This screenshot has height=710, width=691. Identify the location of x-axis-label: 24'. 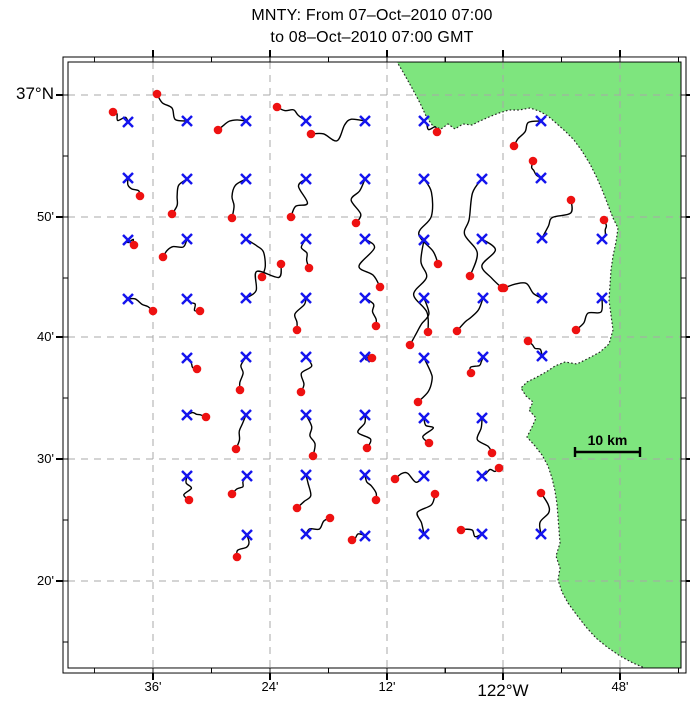
(270, 686).